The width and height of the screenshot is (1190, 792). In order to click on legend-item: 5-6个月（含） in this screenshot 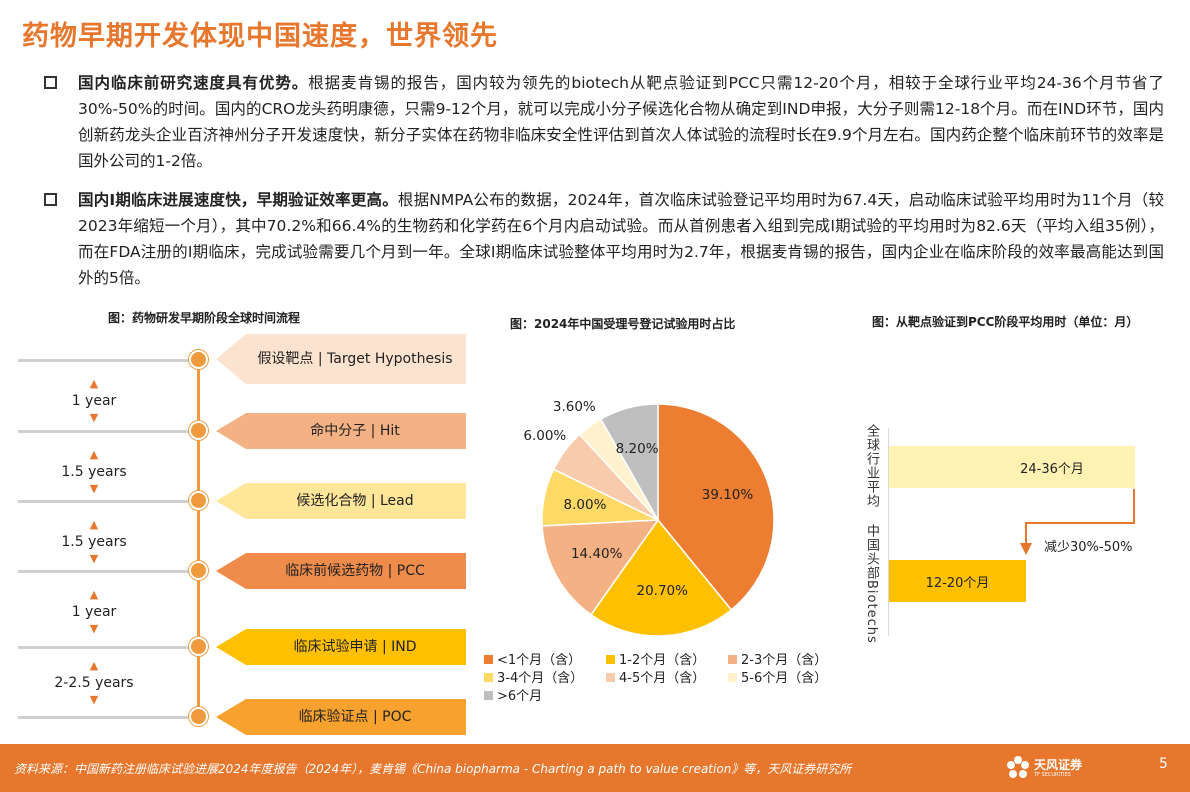, I will do `click(789, 679)`.